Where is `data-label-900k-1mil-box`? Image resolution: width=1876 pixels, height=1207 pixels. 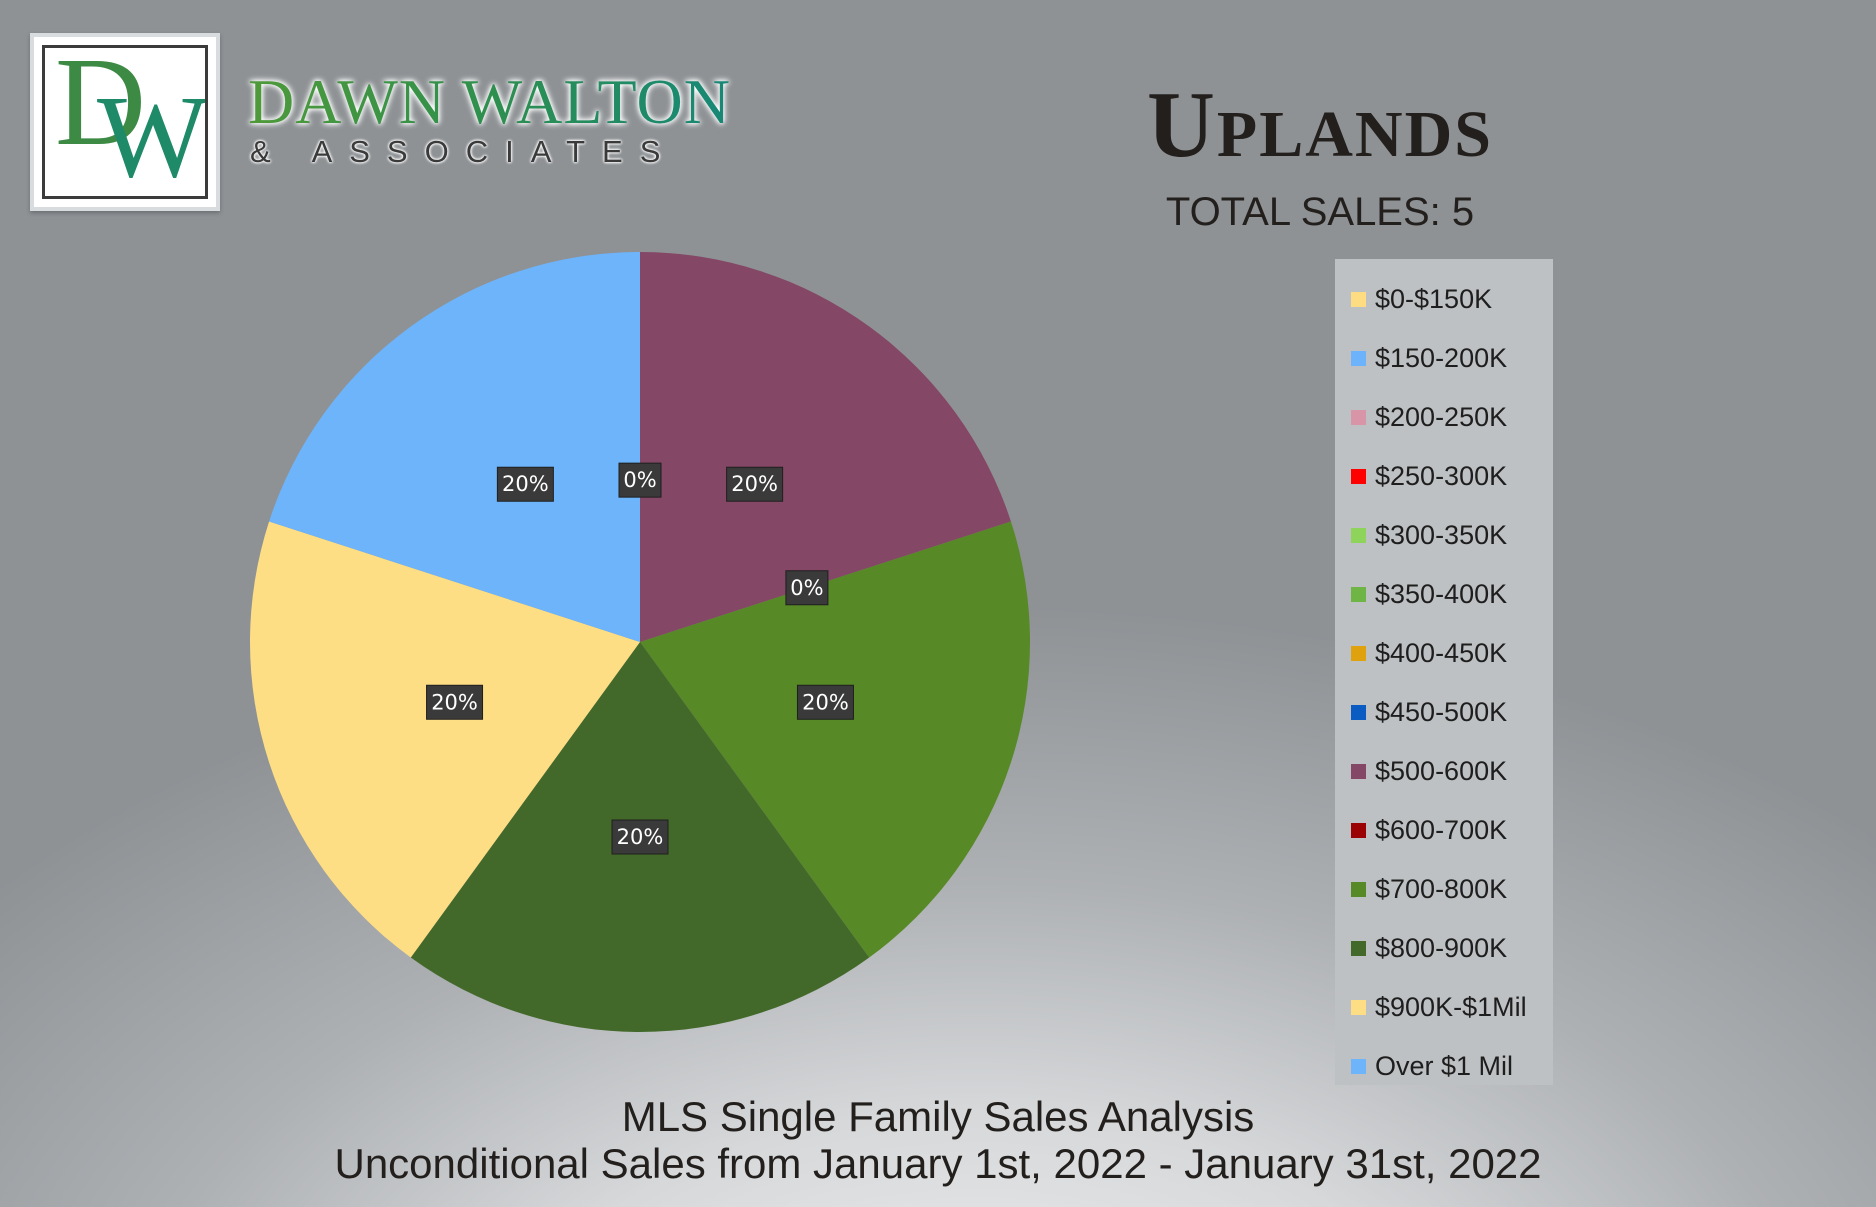 data-label-900k-1mil-box is located at coordinates (455, 702).